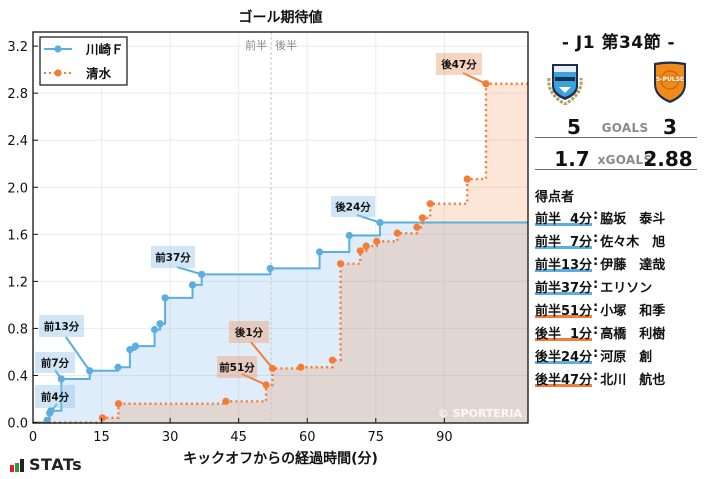 The height and width of the screenshot is (479, 707). I want to click on y-tick-label: 2.8, so click(17, 94).